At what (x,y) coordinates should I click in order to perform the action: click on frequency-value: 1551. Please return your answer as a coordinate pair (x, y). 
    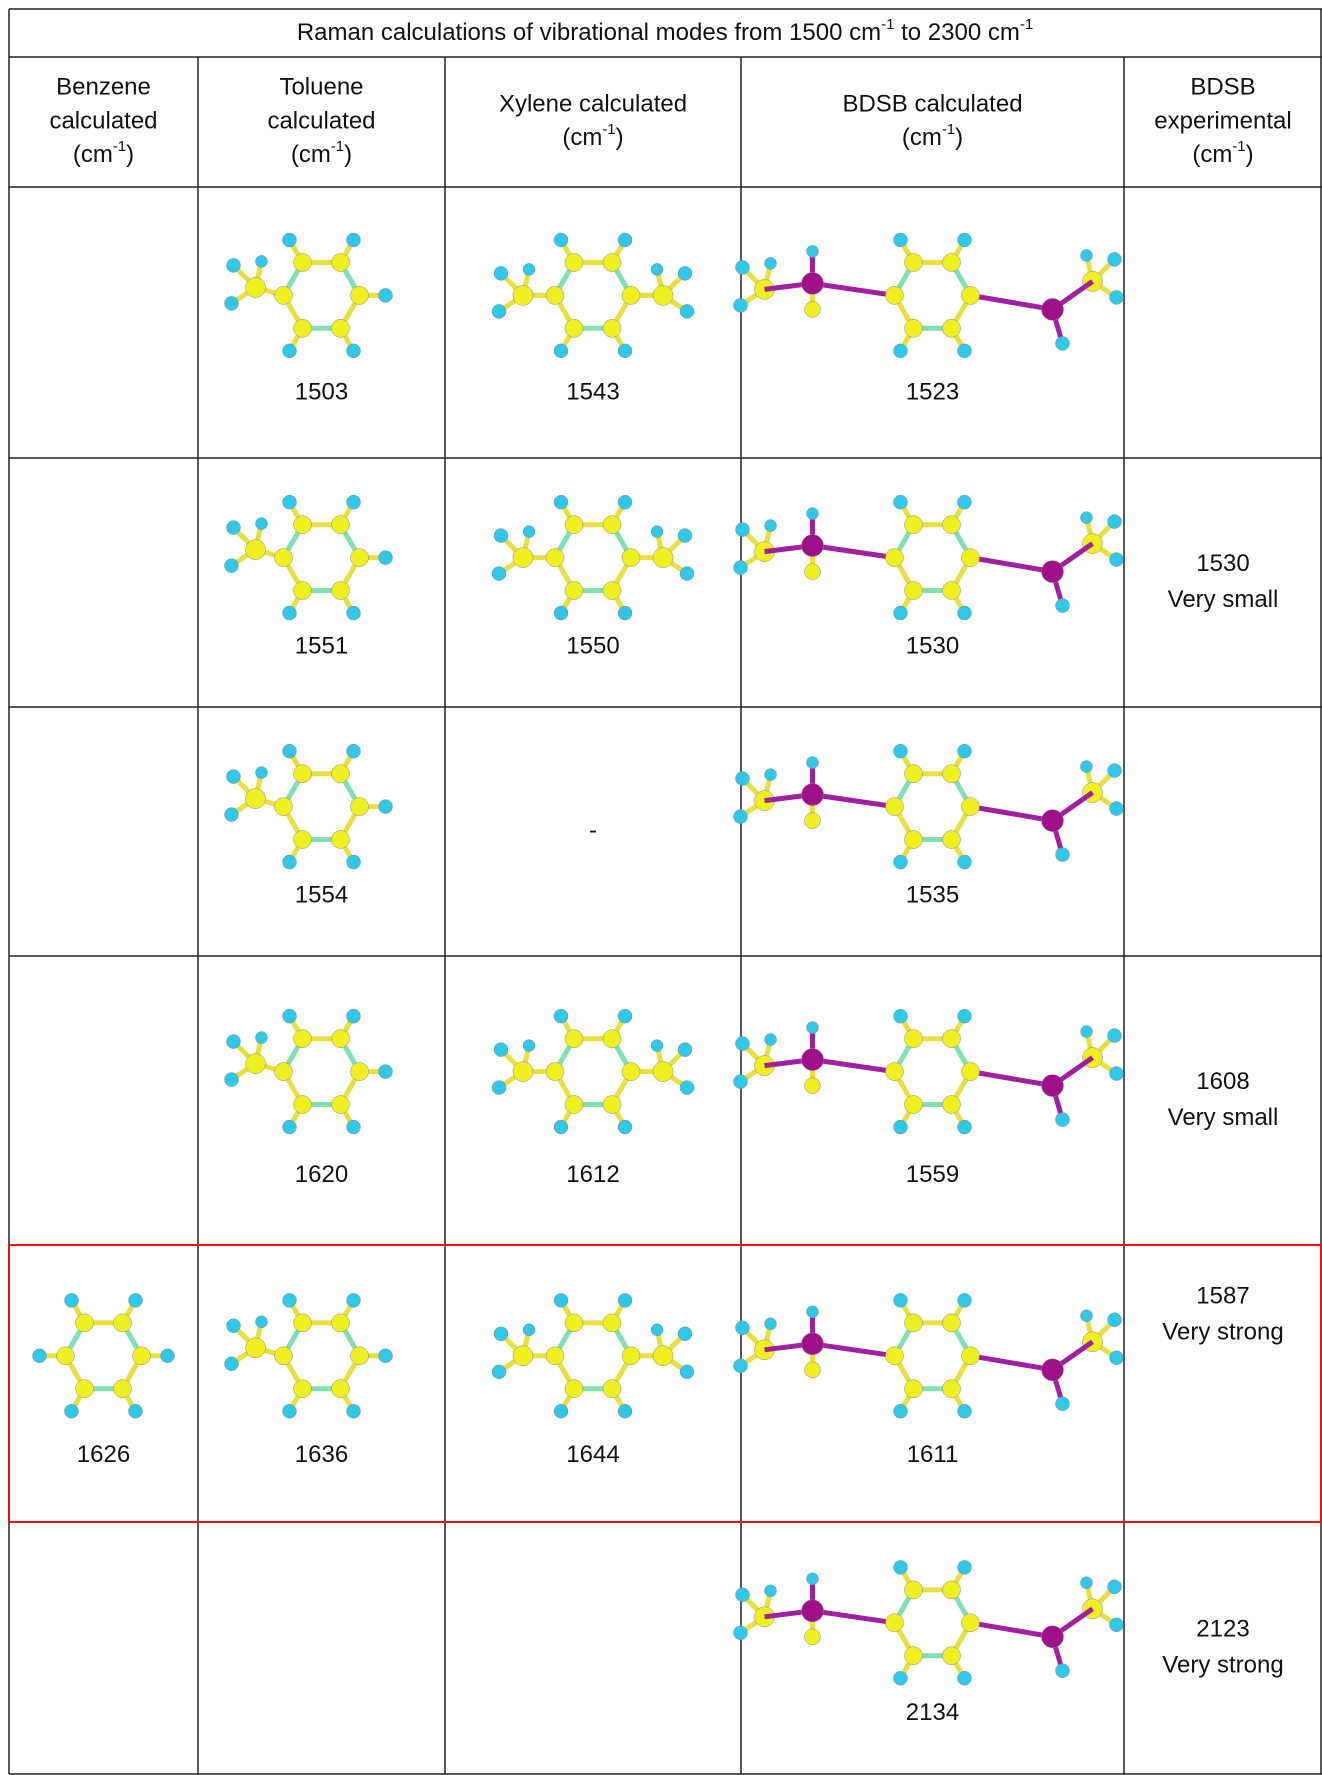
    Looking at the image, I should click on (321, 646).